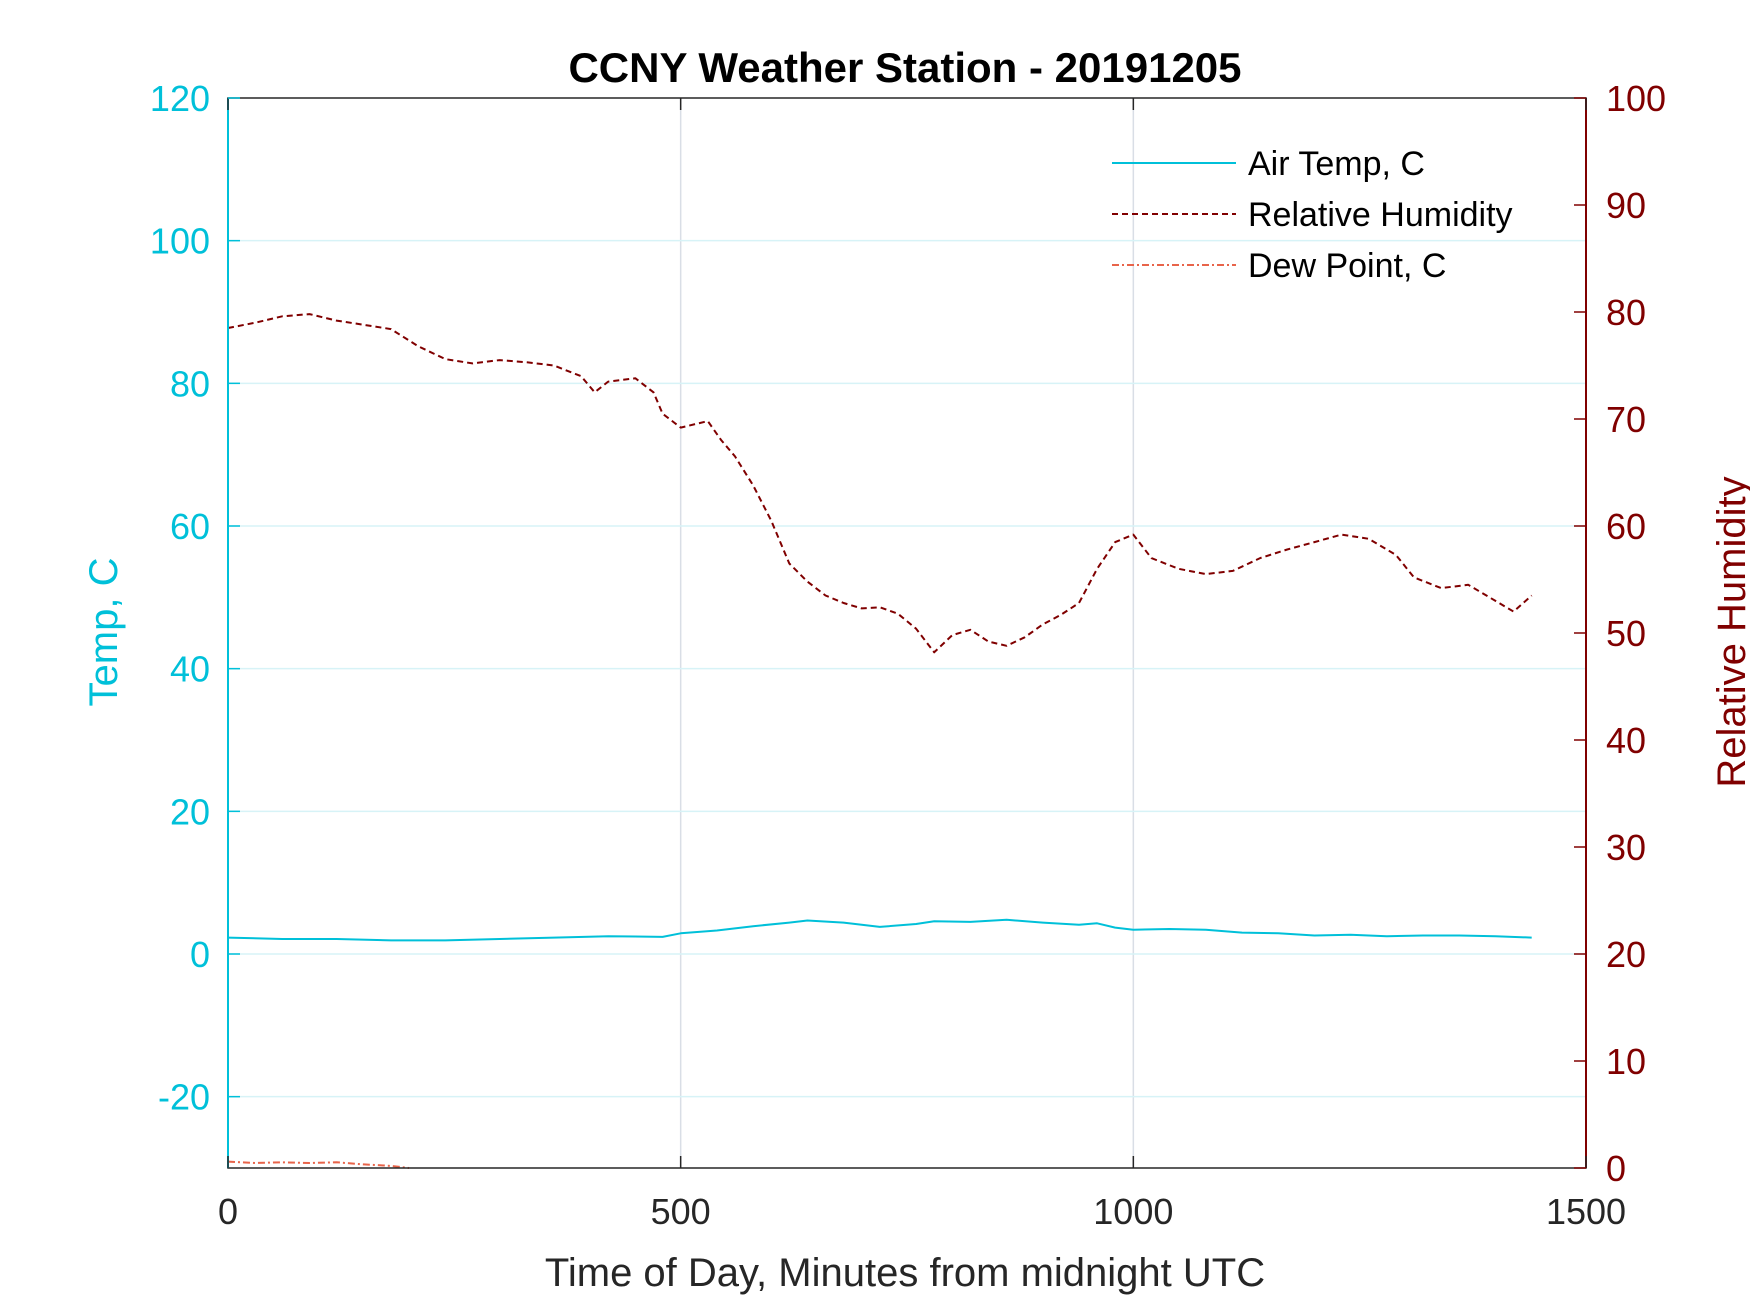 The height and width of the screenshot is (1313, 1750). Describe the element at coordinates (1347, 266) in the screenshot. I see `legend-label: Dew Point, C` at that location.